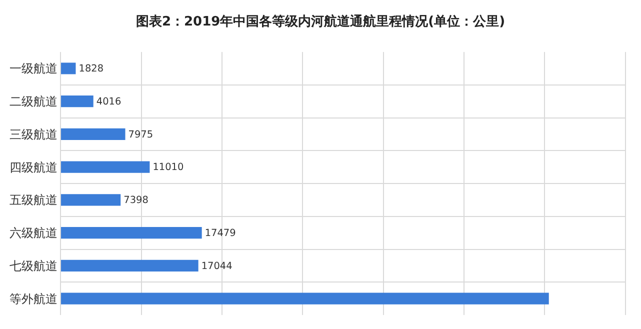 The image size is (641, 329). What do you see at coordinates (34, 299) in the screenshot?
I see `y-tick-label: 等外航道` at bounding box center [34, 299].